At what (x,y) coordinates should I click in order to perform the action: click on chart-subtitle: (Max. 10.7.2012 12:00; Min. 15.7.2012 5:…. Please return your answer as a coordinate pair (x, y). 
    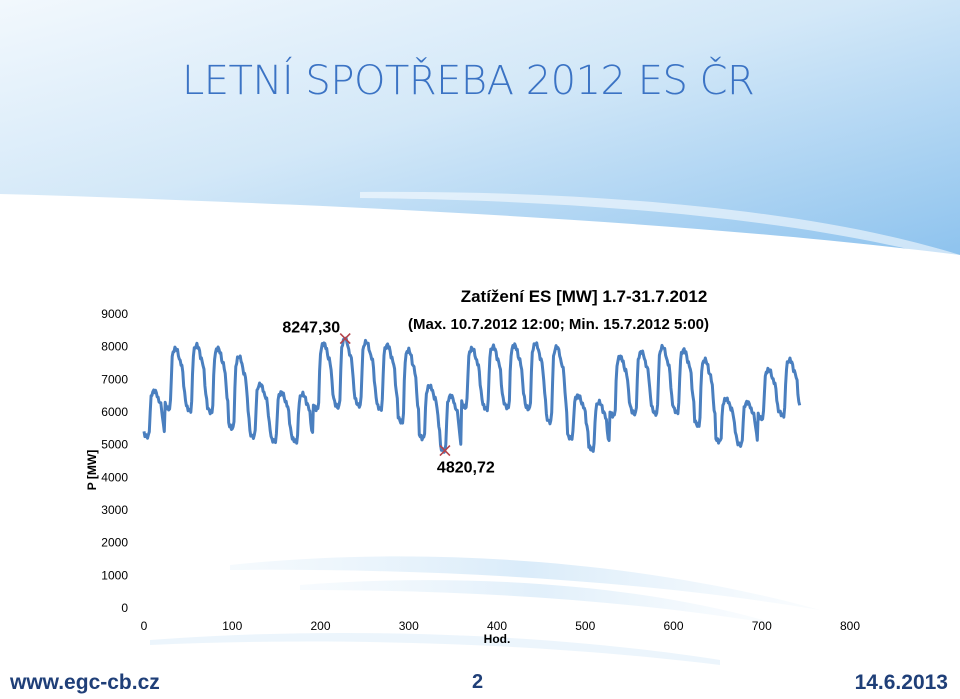
    Looking at the image, I should click on (558, 324).